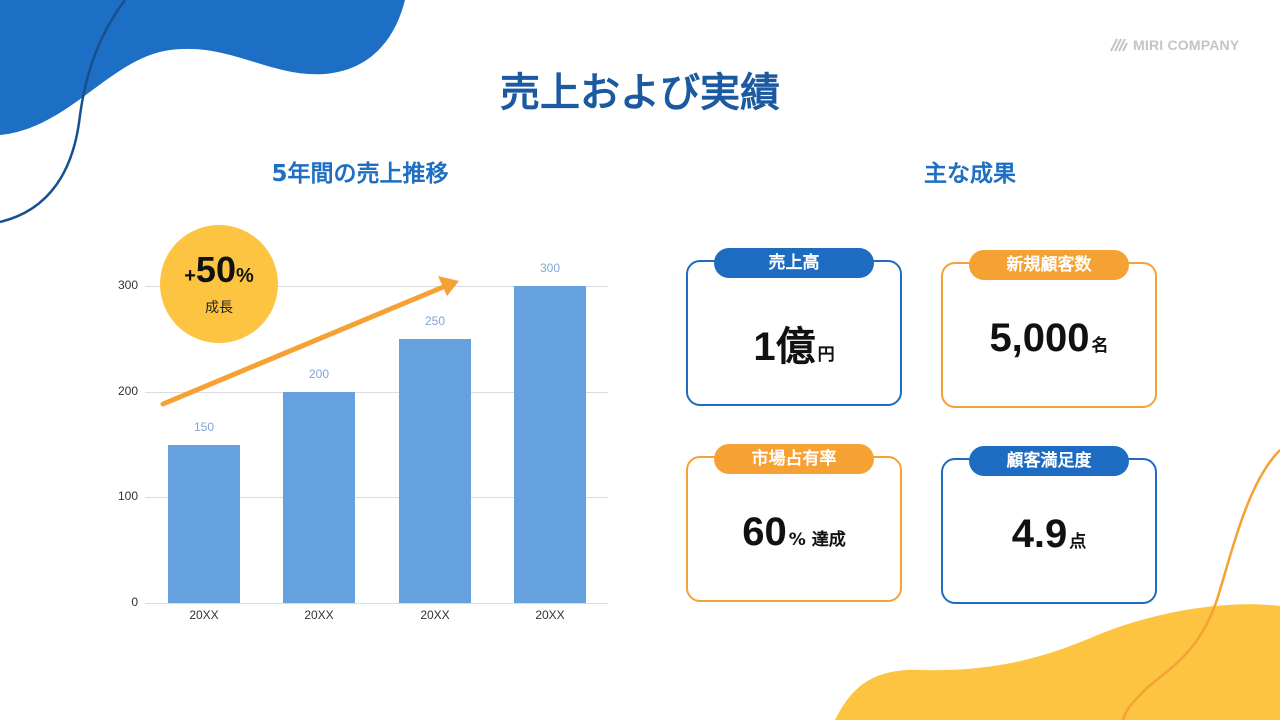 Image resolution: width=1280 pixels, height=720 pixels. Describe the element at coordinates (134, 602) in the screenshot. I see `y-tick-label: 0` at that location.